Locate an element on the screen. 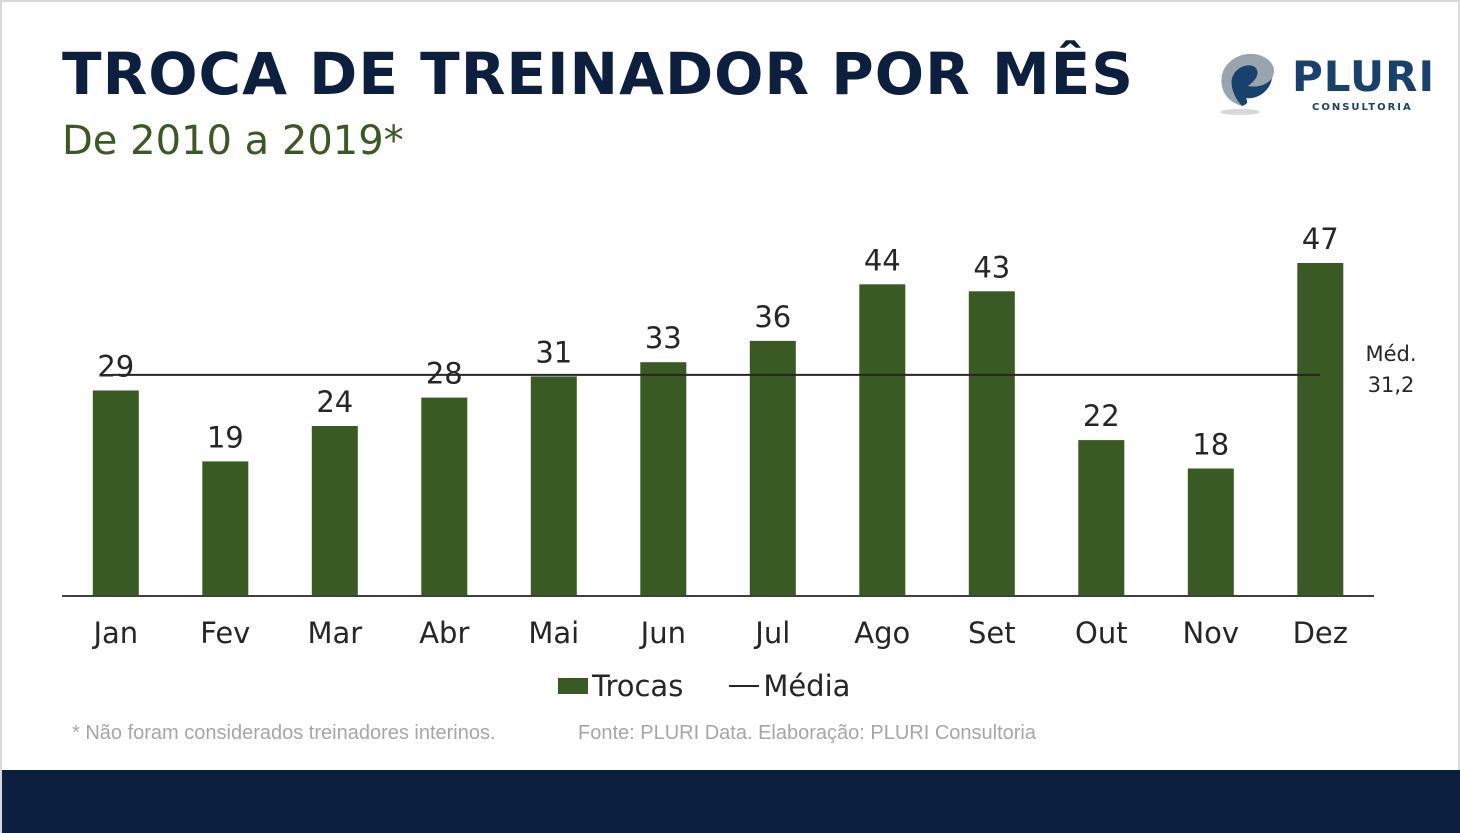 The image size is (1460, 833). category-label-jul: Jul is located at coordinates (771, 633).